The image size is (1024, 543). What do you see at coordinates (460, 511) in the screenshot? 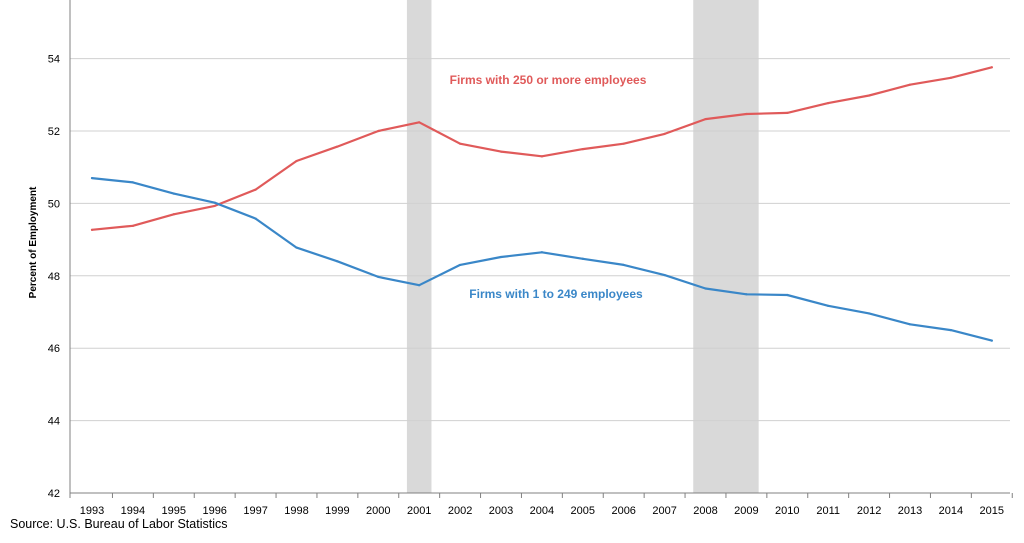
I see `x-tick-label: 2002` at bounding box center [460, 511].